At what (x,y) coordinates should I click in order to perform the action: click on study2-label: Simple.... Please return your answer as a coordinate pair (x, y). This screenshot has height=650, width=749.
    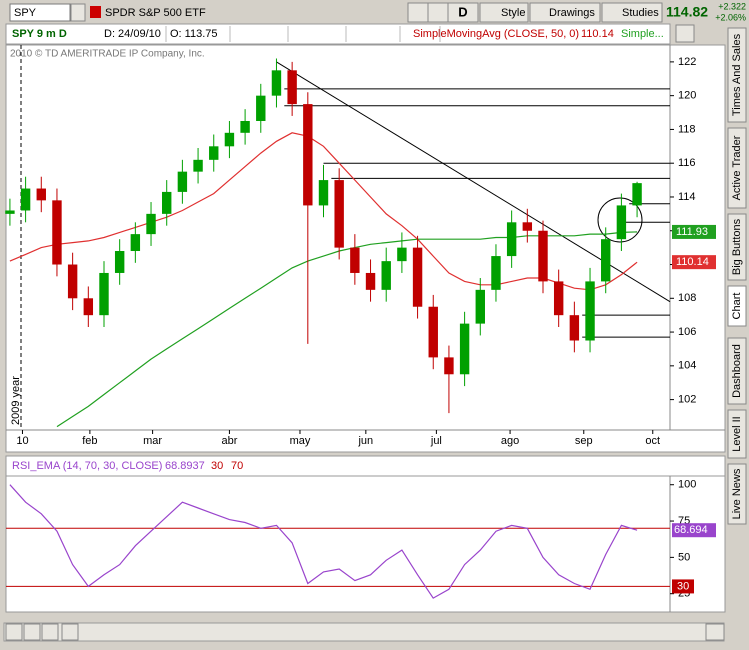
    Looking at the image, I should click on (642, 34).